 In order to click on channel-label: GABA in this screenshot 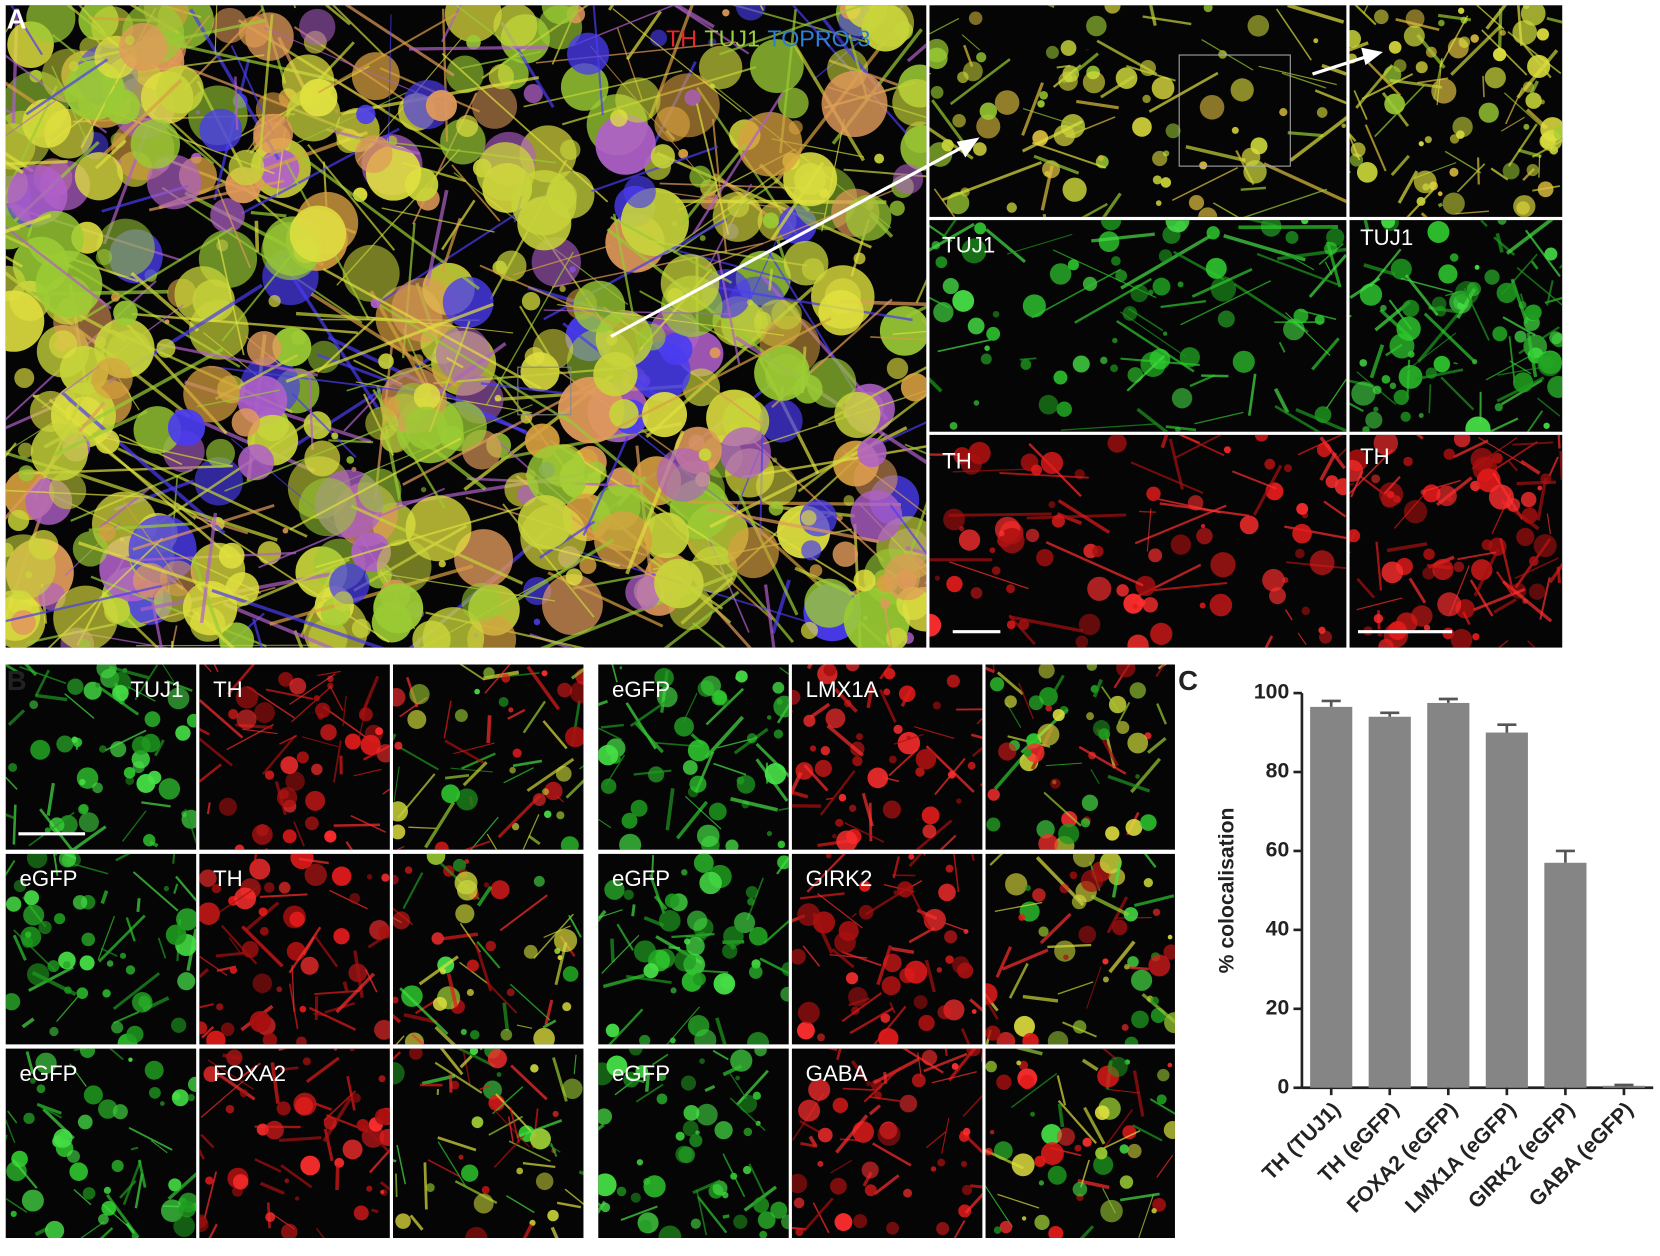, I will do `click(837, 1073)`.